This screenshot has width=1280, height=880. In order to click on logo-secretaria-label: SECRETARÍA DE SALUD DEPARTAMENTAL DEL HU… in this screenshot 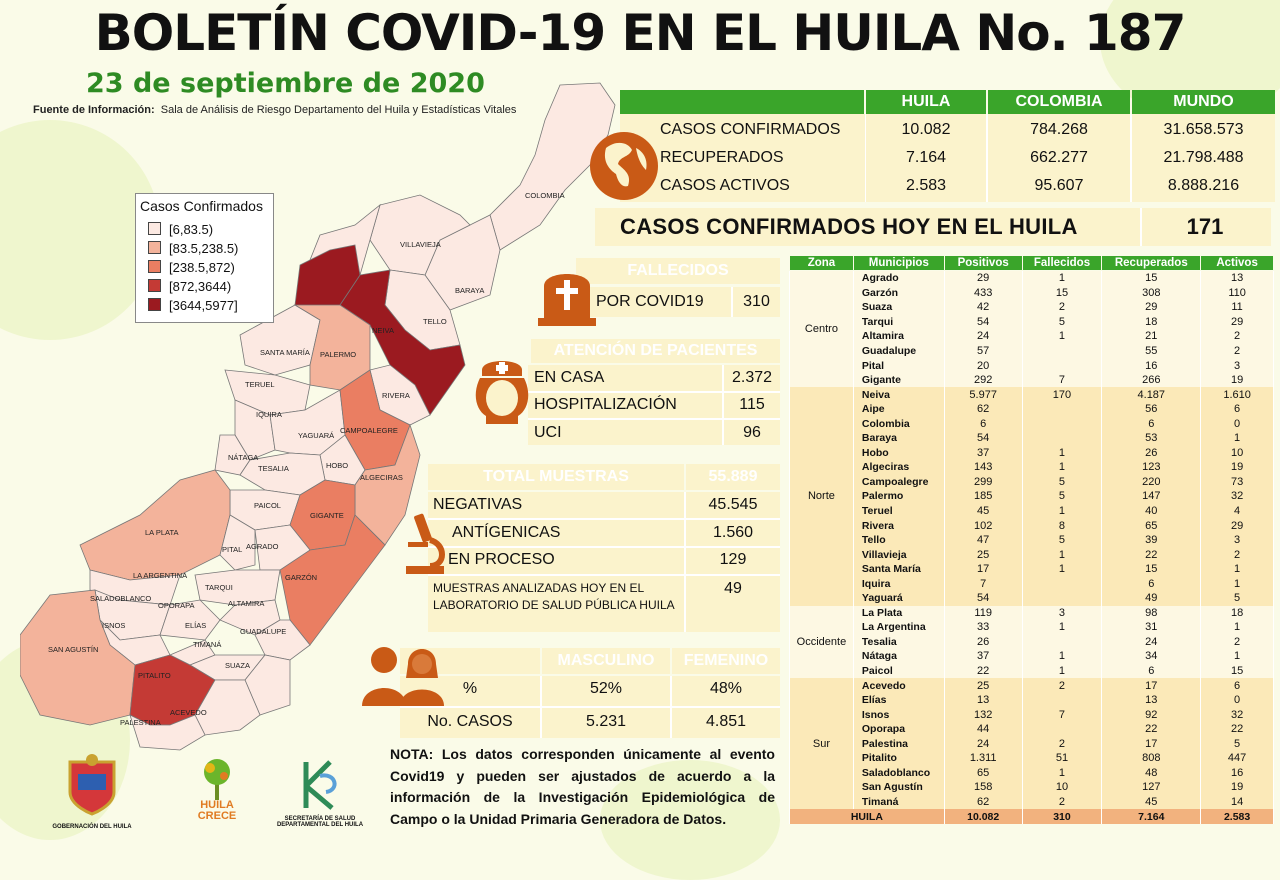, I will do `click(320, 822)`.